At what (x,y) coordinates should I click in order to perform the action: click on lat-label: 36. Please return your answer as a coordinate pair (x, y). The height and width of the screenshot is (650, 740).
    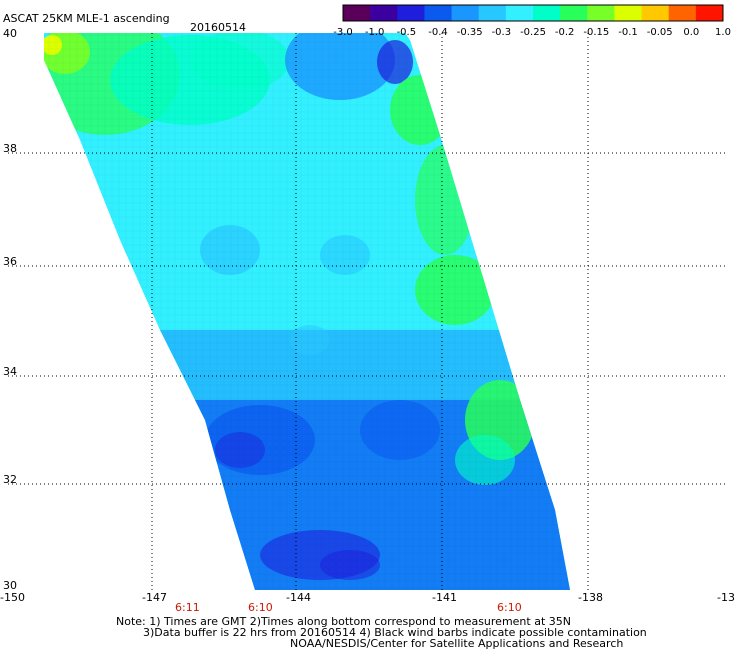
    Looking at the image, I should click on (10, 261).